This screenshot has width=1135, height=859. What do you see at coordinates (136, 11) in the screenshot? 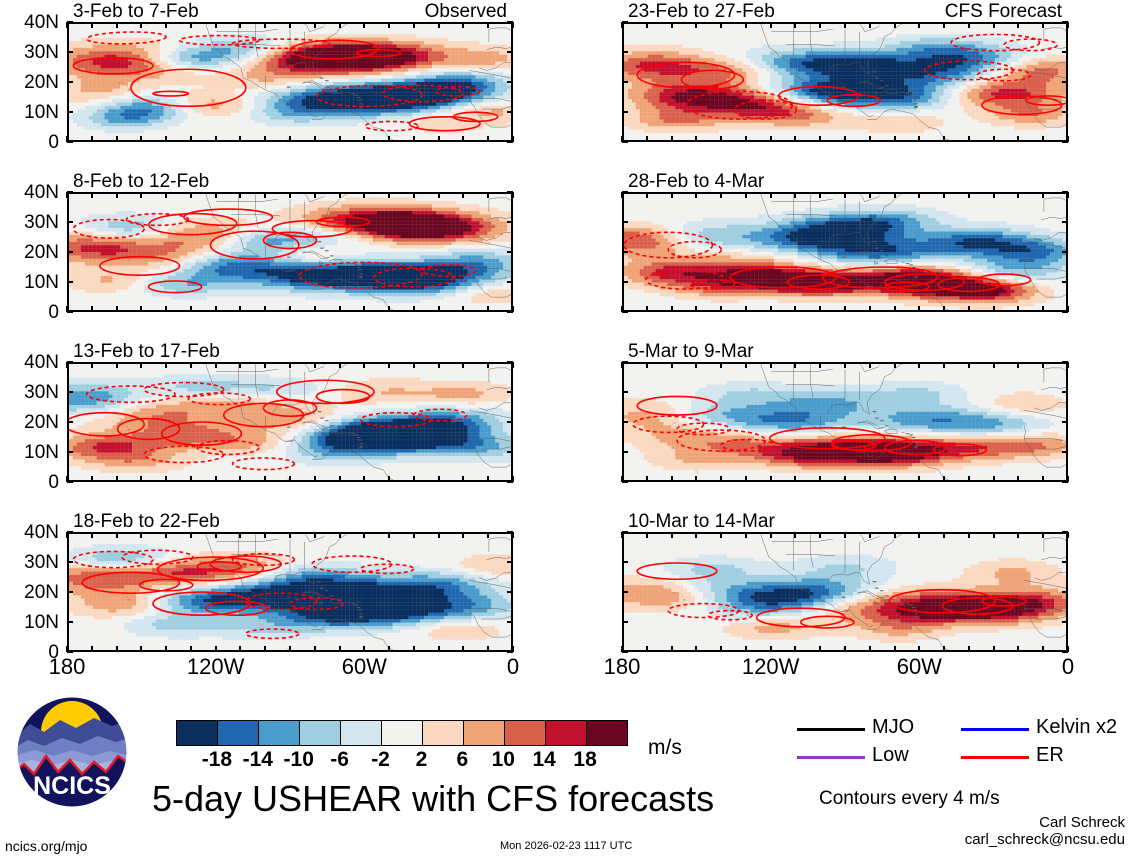
I see `panel-title-1: 3-Feb to 7-Feb` at bounding box center [136, 11].